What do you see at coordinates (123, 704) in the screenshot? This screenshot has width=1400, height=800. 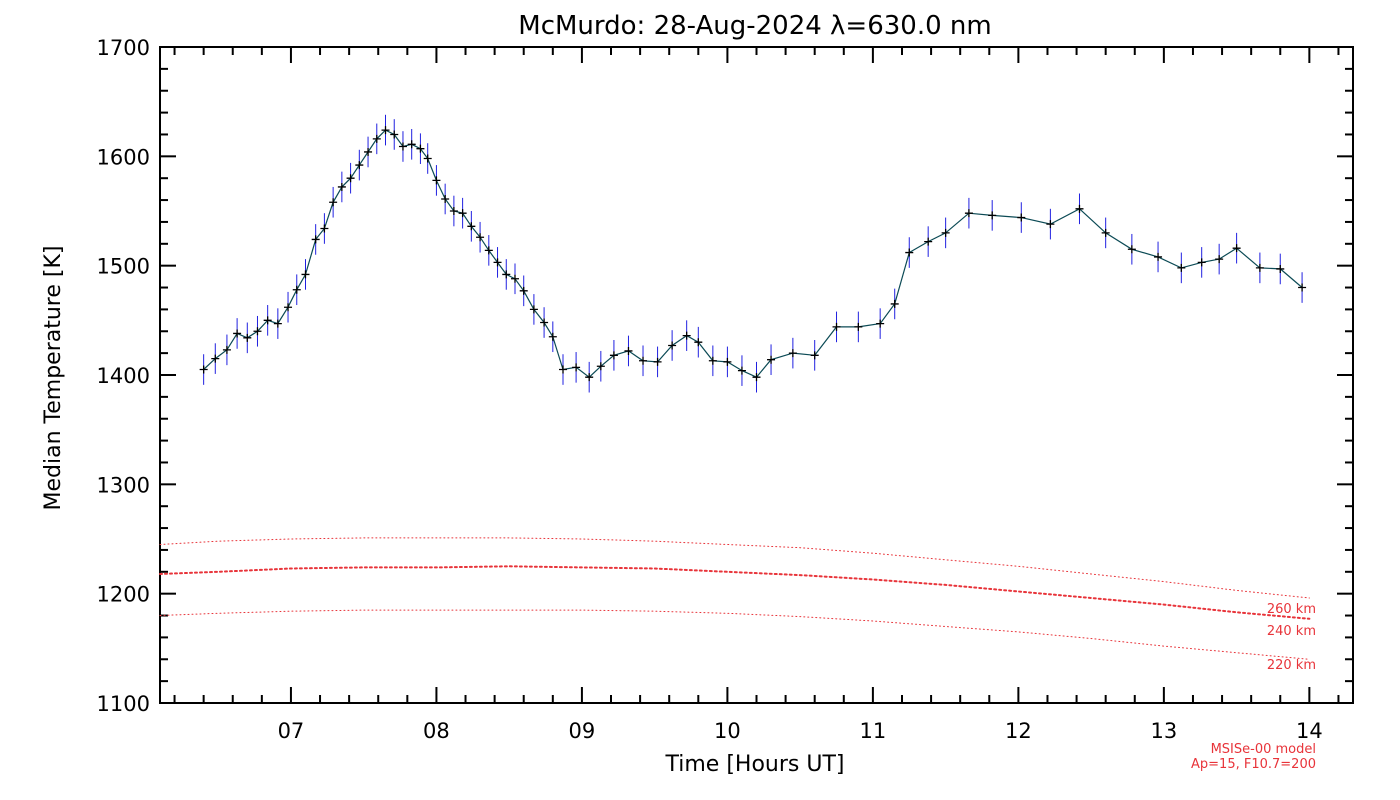 I see `y-tick-label: 1100` at bounding box center [123, 704].